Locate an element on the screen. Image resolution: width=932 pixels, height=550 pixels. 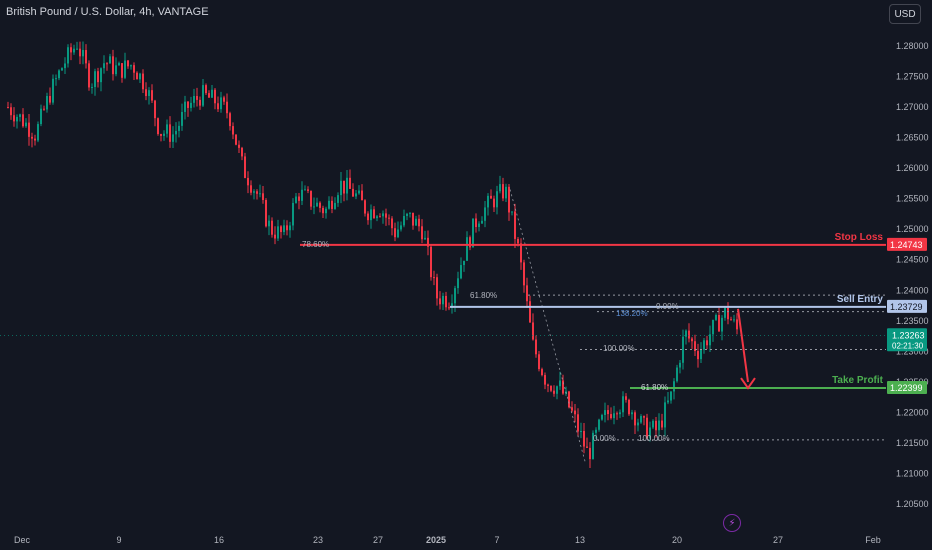
countdown-label: 02:21:30 is located at coordinates (908, 345).